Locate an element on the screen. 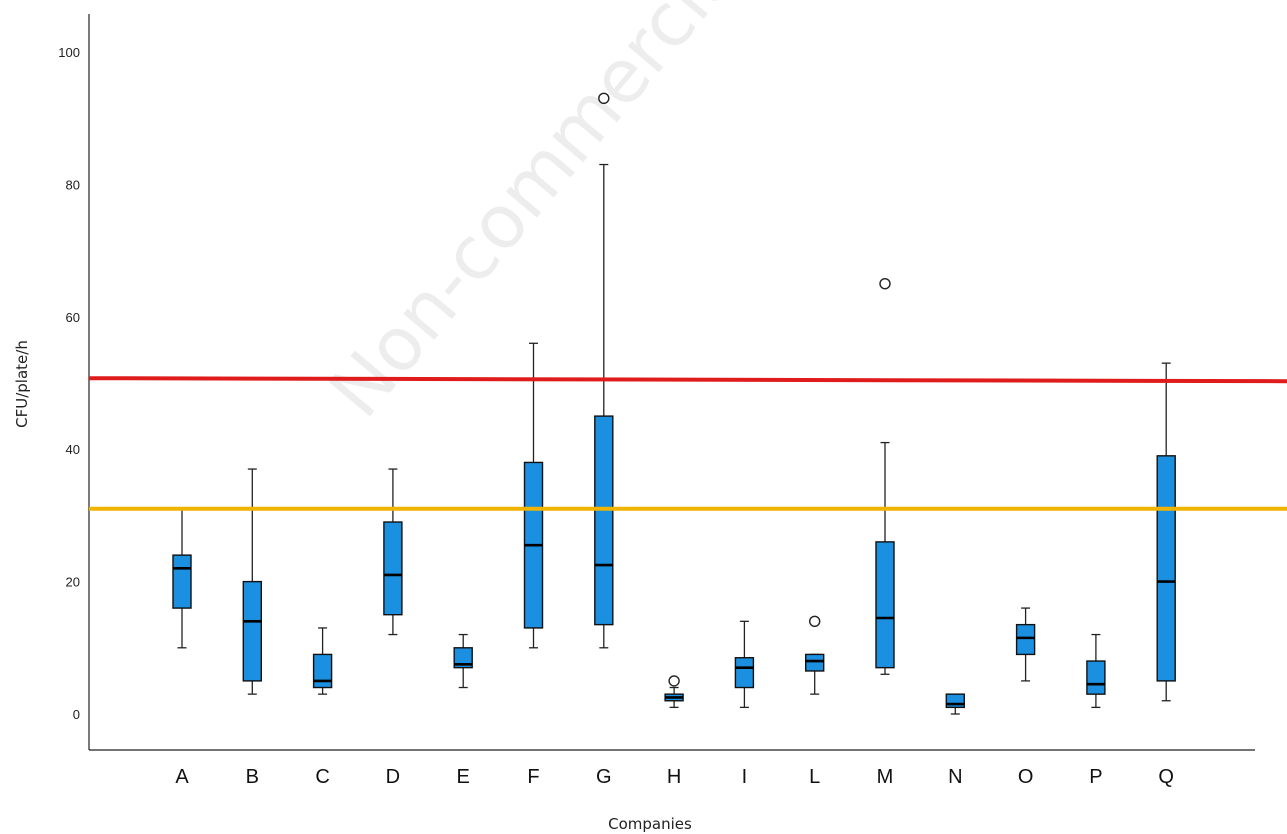 The width and height of the screenshot is (1287, 834). box-B is located at coordinates (252, 581).